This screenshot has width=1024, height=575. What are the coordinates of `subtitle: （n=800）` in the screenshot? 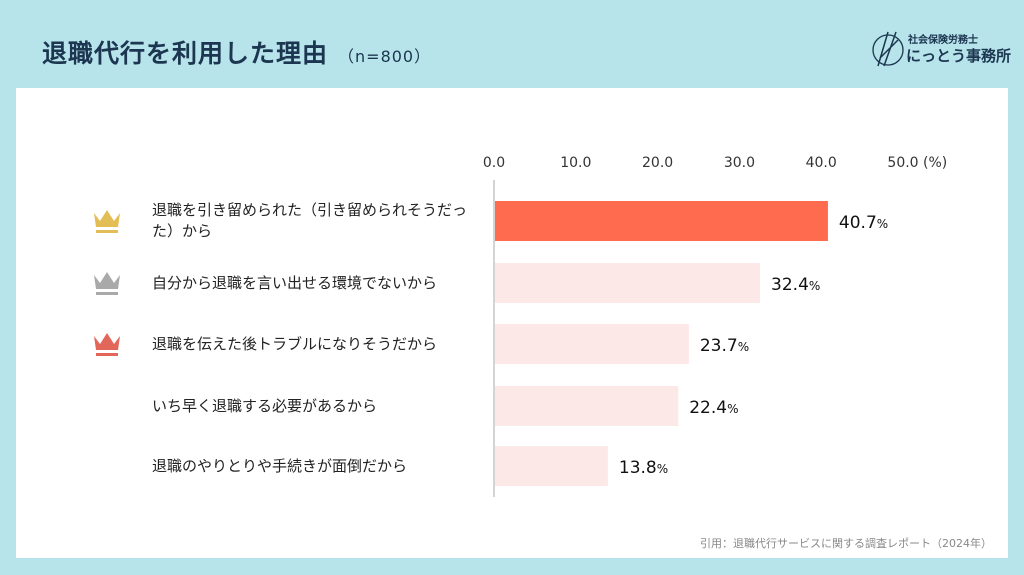 It's located at (385, 56).